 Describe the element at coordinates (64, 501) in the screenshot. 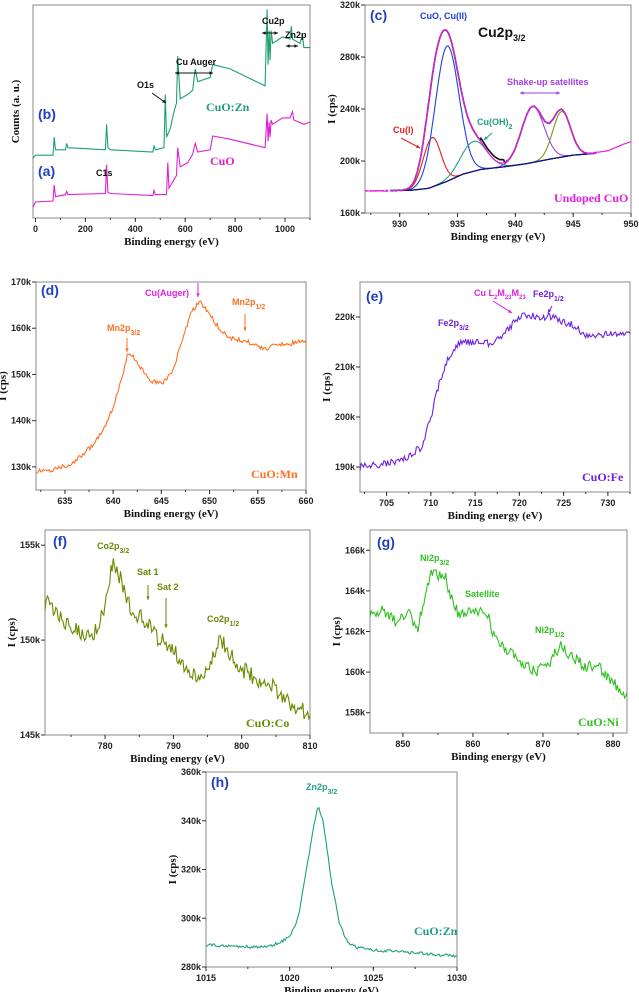

I see `x-tick-label: 635` at that location.